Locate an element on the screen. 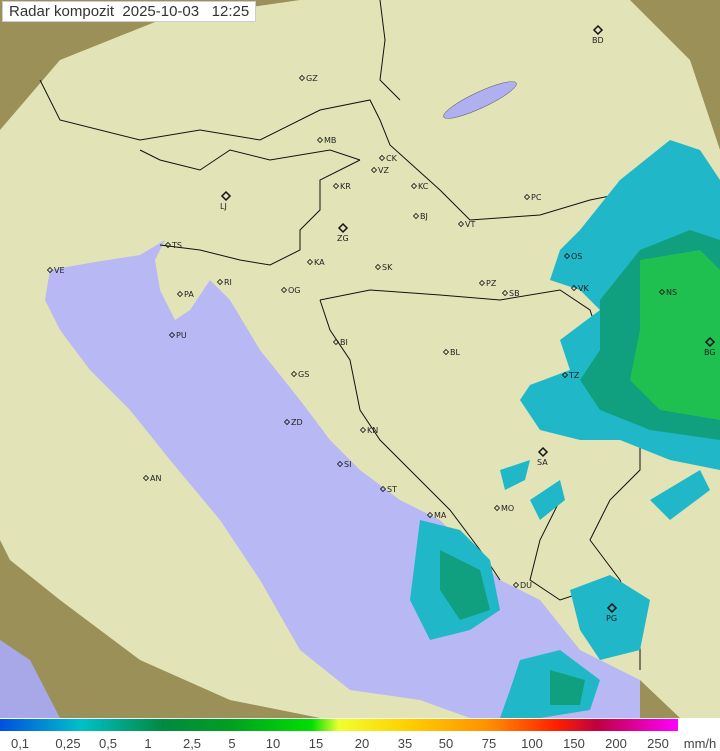 This screenshot has height=751, width=720. title-date: 2025-10-03 is located at coordinates (161, 11).